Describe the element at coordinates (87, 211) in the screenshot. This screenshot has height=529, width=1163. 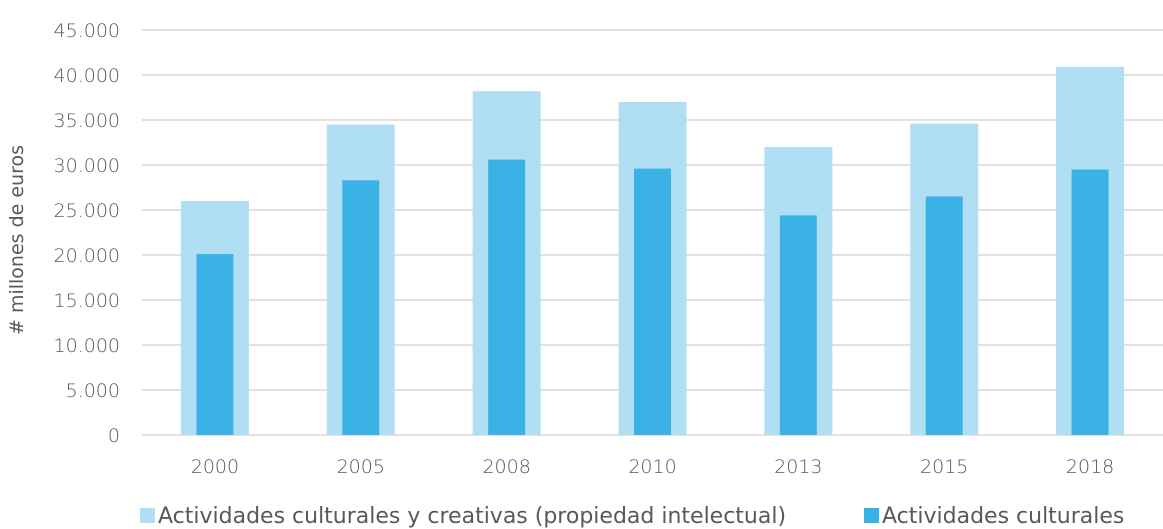
I see `y-tick-label: 25.000` at that location.